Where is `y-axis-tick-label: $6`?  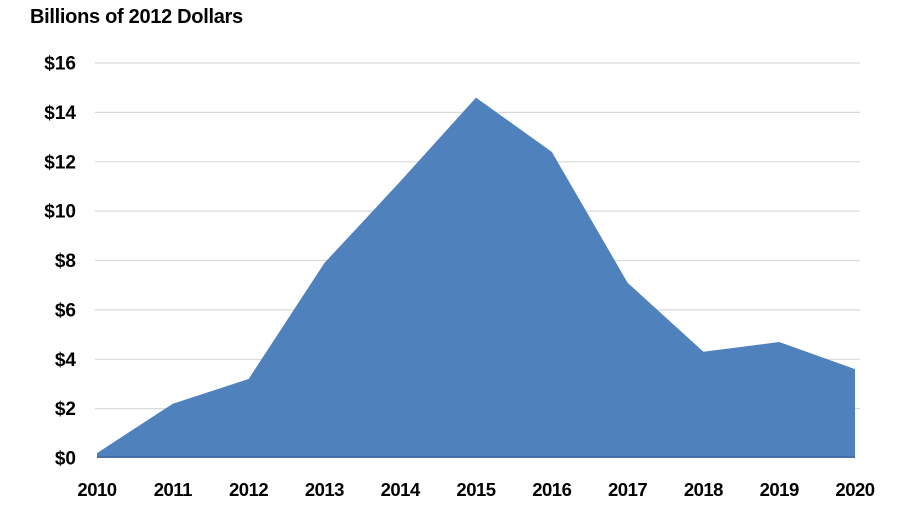 y-axis-tick-label: $6 is located at coordinates (65, 310).